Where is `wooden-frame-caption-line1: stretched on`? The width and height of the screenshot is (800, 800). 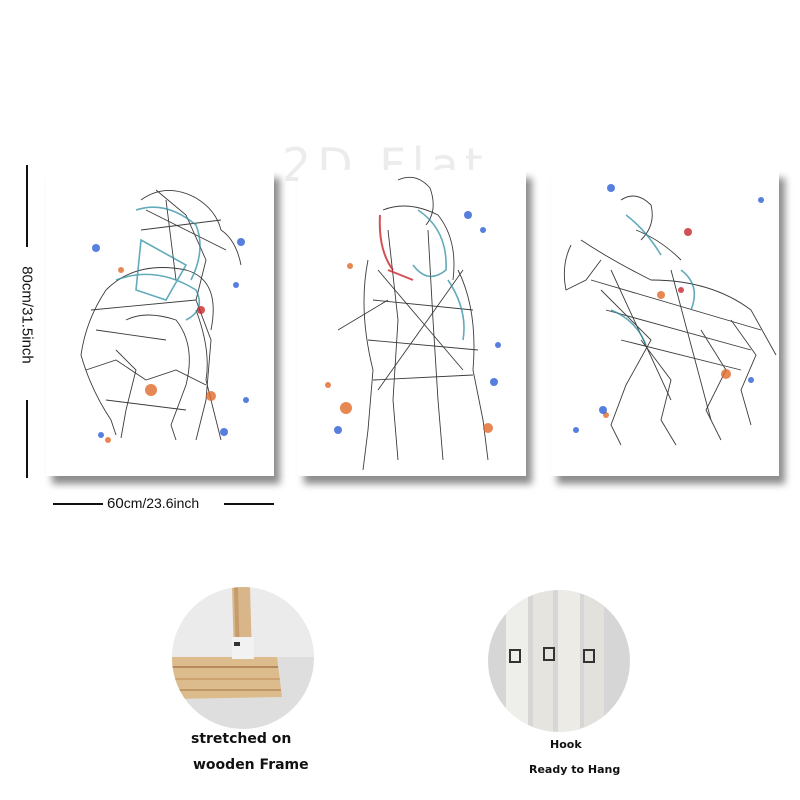 wooden-frame-caption-line1: stretched on is located at coordinates (241, 739).